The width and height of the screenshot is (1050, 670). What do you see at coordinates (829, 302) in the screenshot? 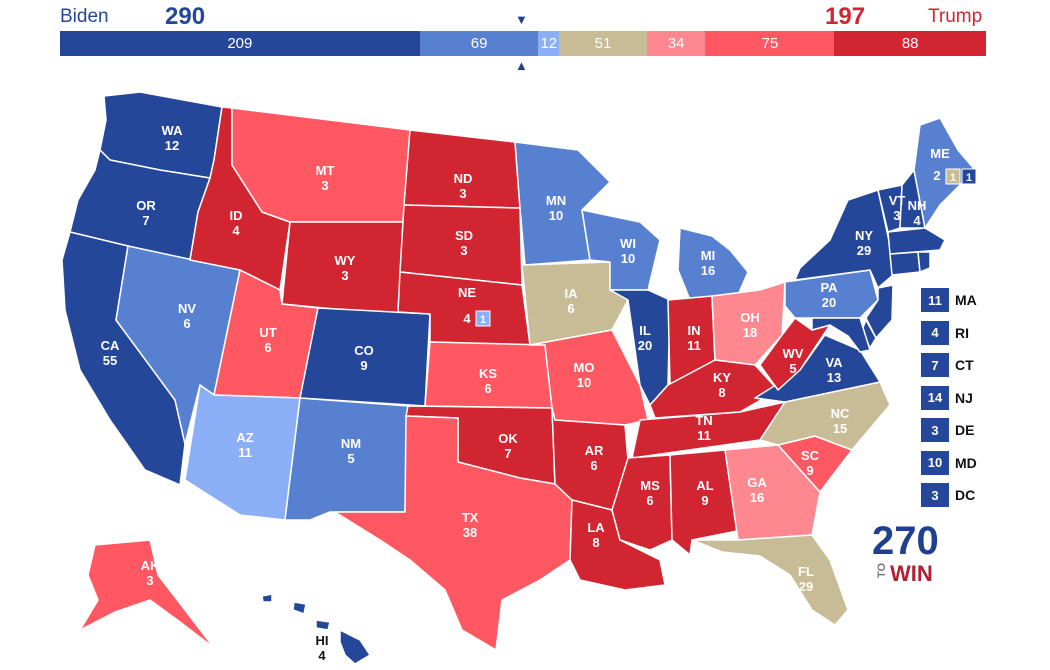
I see `state-label-ev: 20` at bounding box center [829, 302].